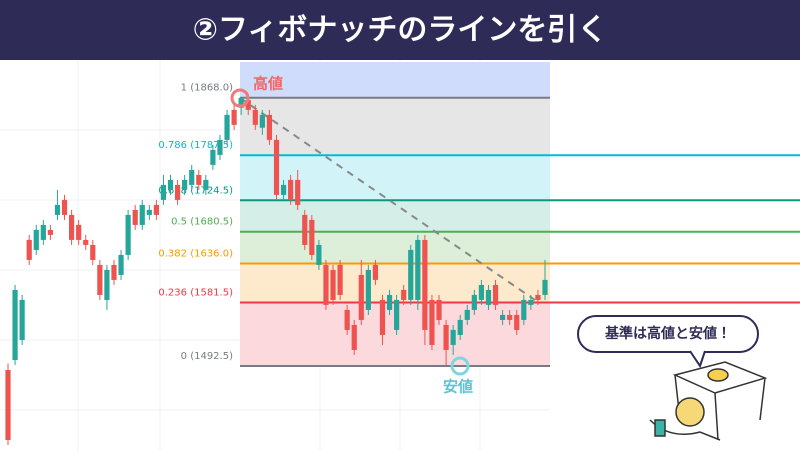 The width and height of the screenshot is (800, 454). Describe the element at coordinates (268, 84) in the screenshot. I see `high-label: 高値` at that location.